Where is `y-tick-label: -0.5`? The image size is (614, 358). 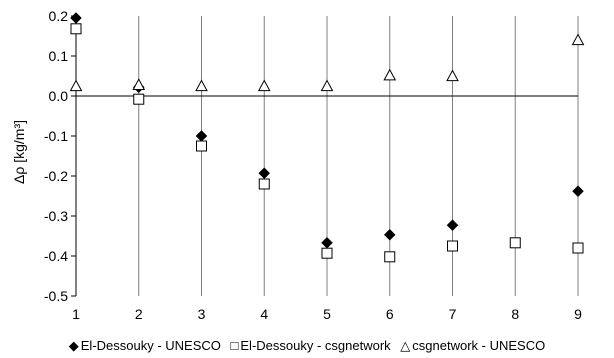 y-tick-label: -0.5 is located at coordinates (56, 296).